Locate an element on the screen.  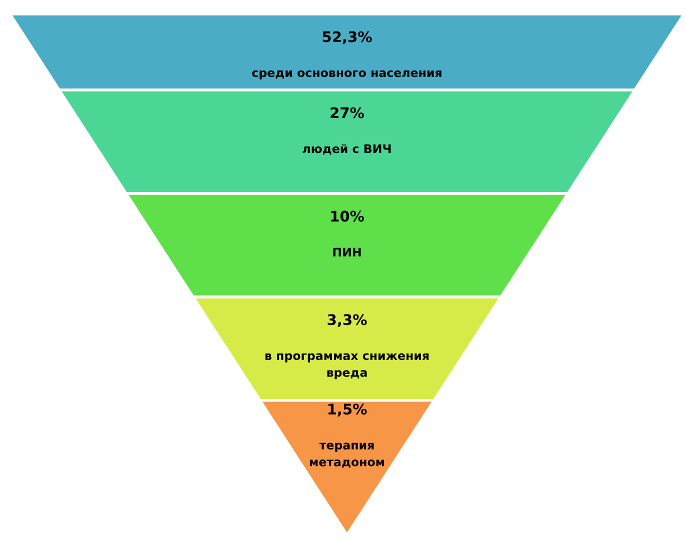
category-label: терапия метадоном is located at coordinates (347, 455).